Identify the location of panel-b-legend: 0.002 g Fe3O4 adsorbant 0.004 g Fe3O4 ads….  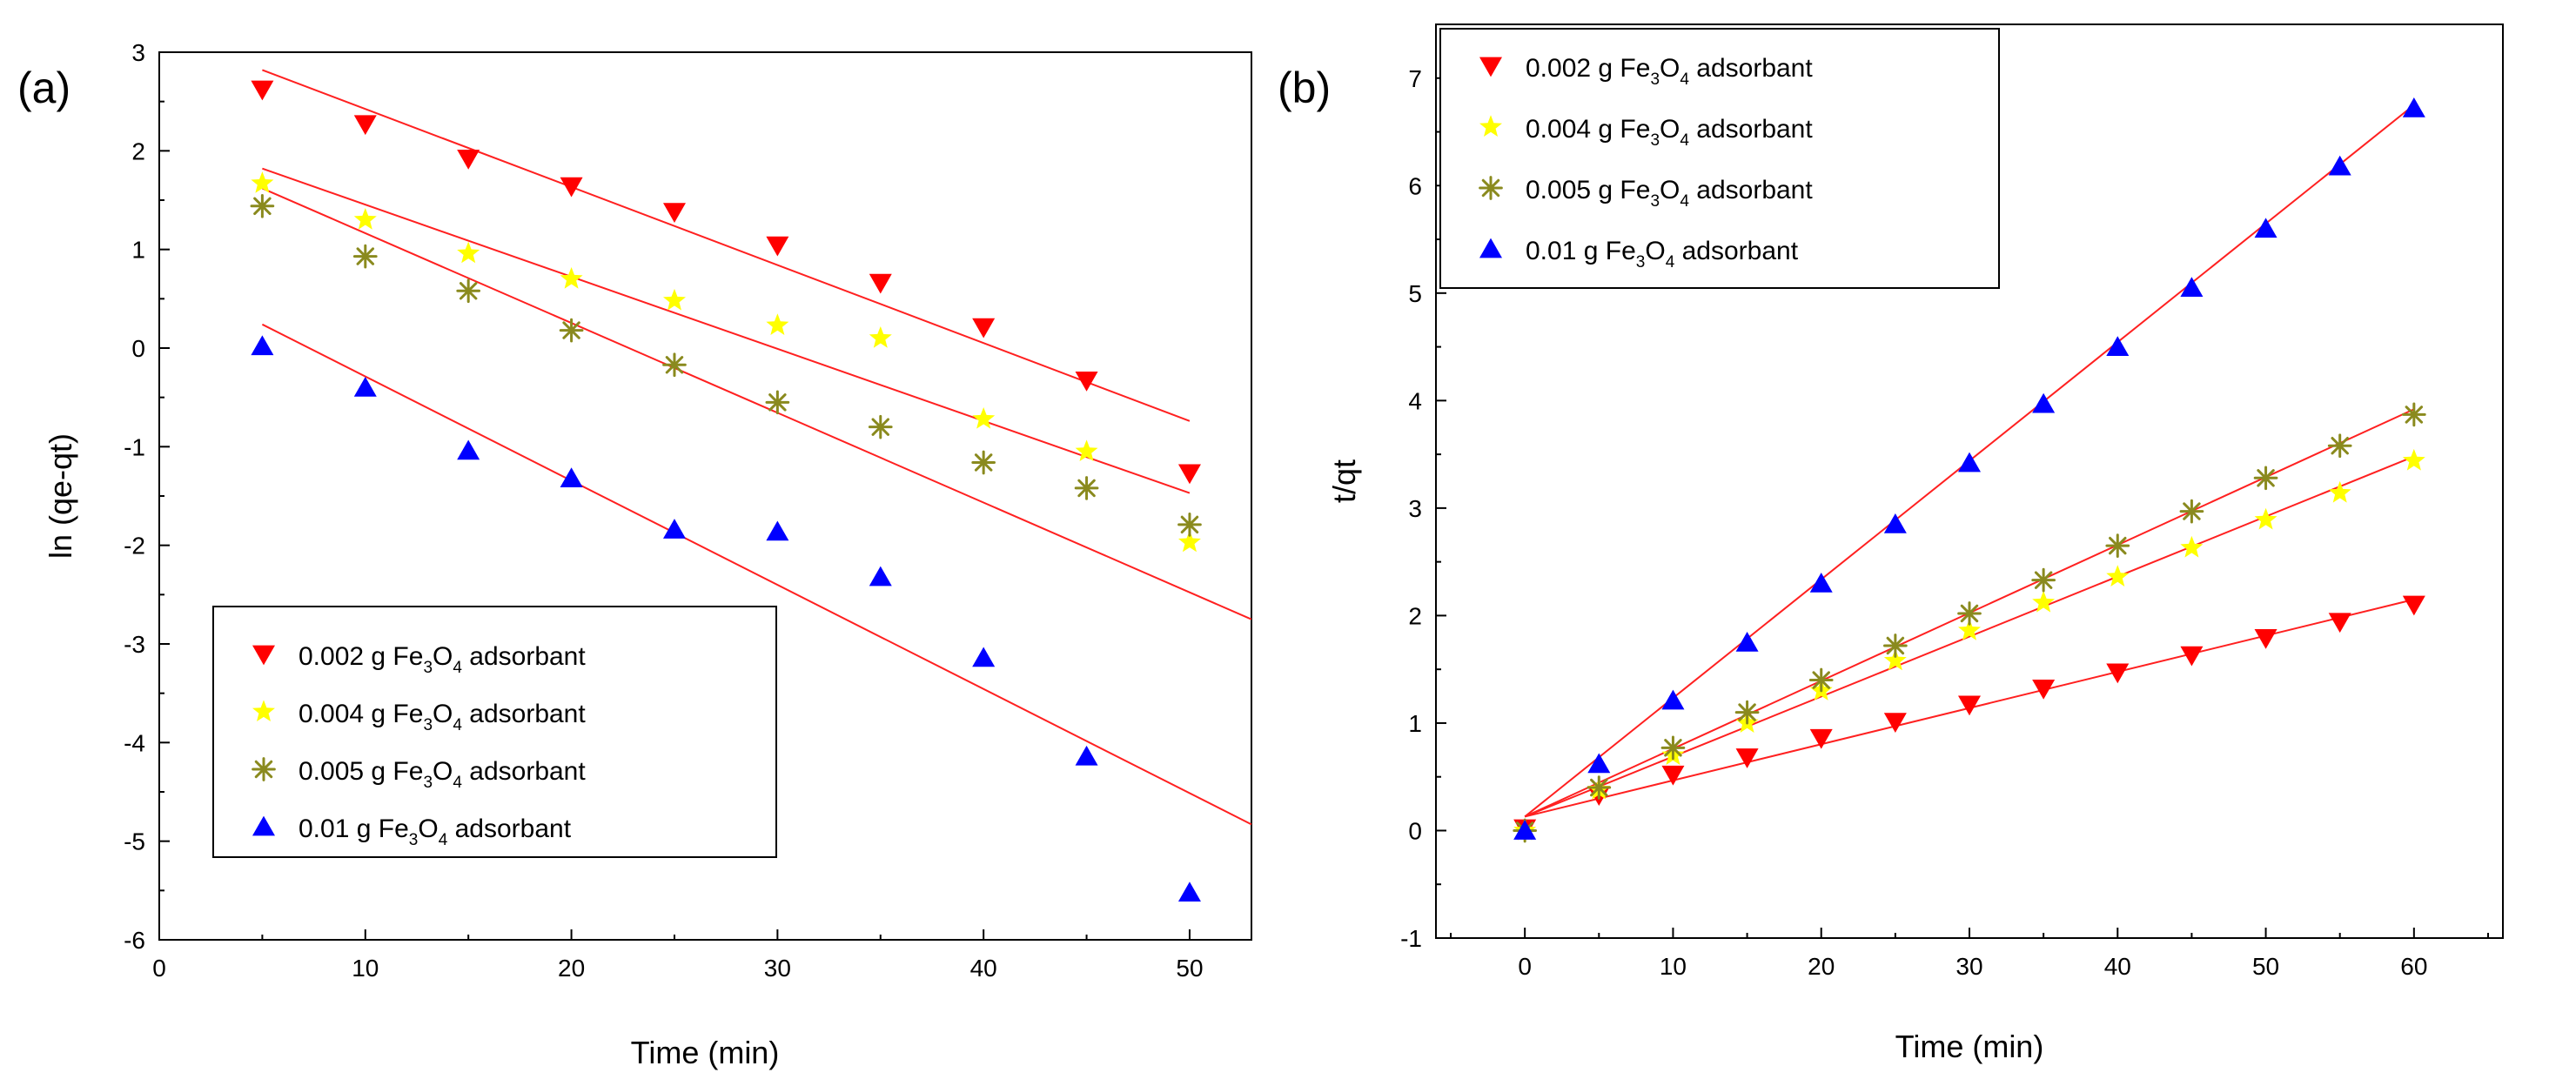
(1719, 158).